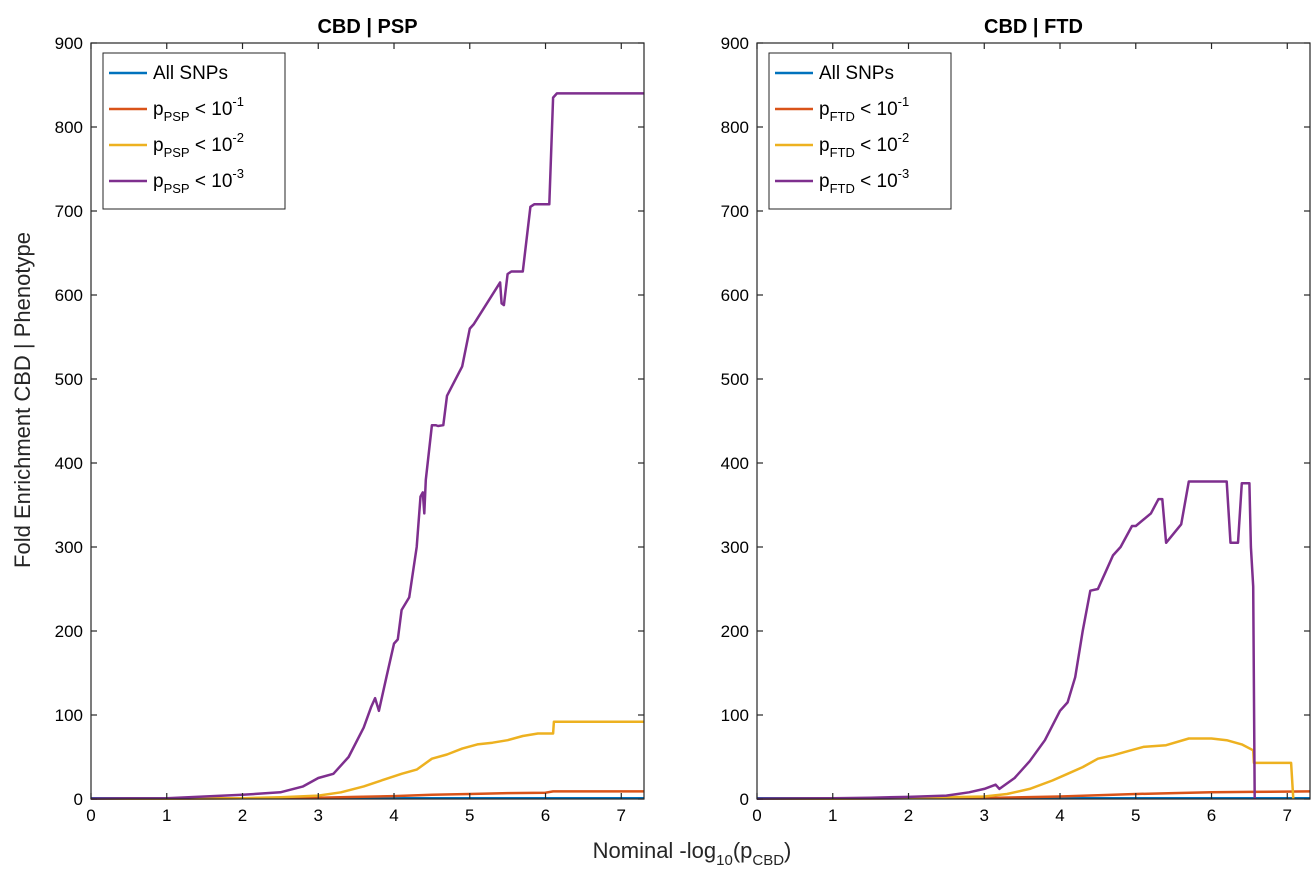 Image resolution: width=1313 pixels, height=874 pixels. What do you see at coordinates (1006, 640) in the screenshot?
I see `series-line-p3` at bounding box center [1006, 640].